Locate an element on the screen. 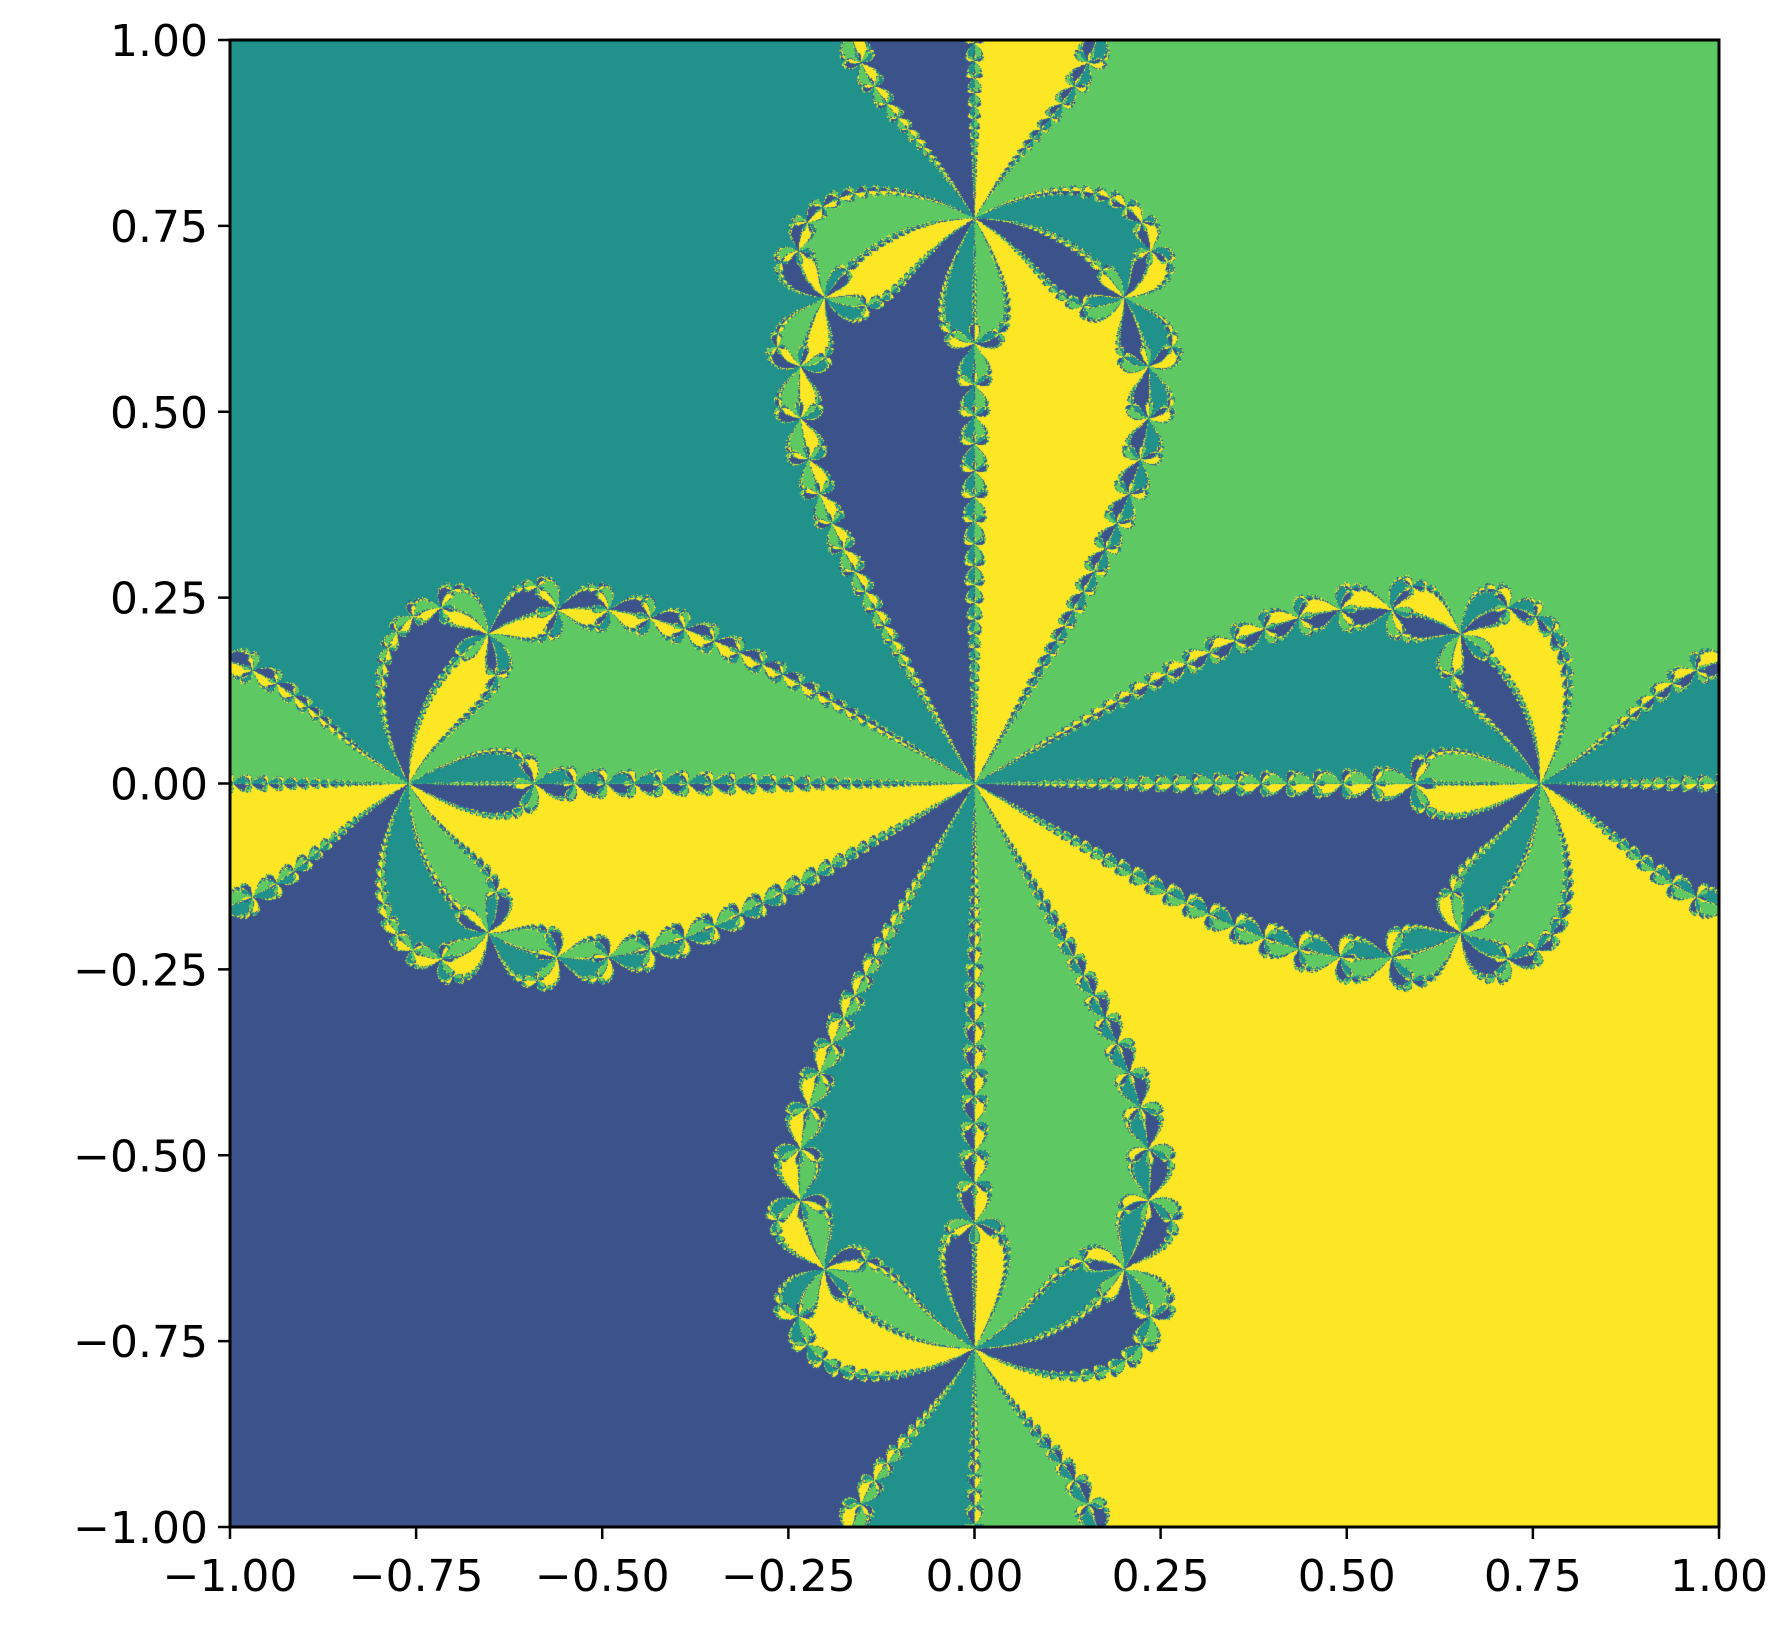 The width and height of the screenshot is (1789, 1632). y-axis: 1.00 0.75 0.50 0.25 0.00 −0.25 −0.50 −0.75 −1.00 is located at coordinates (151, 785).